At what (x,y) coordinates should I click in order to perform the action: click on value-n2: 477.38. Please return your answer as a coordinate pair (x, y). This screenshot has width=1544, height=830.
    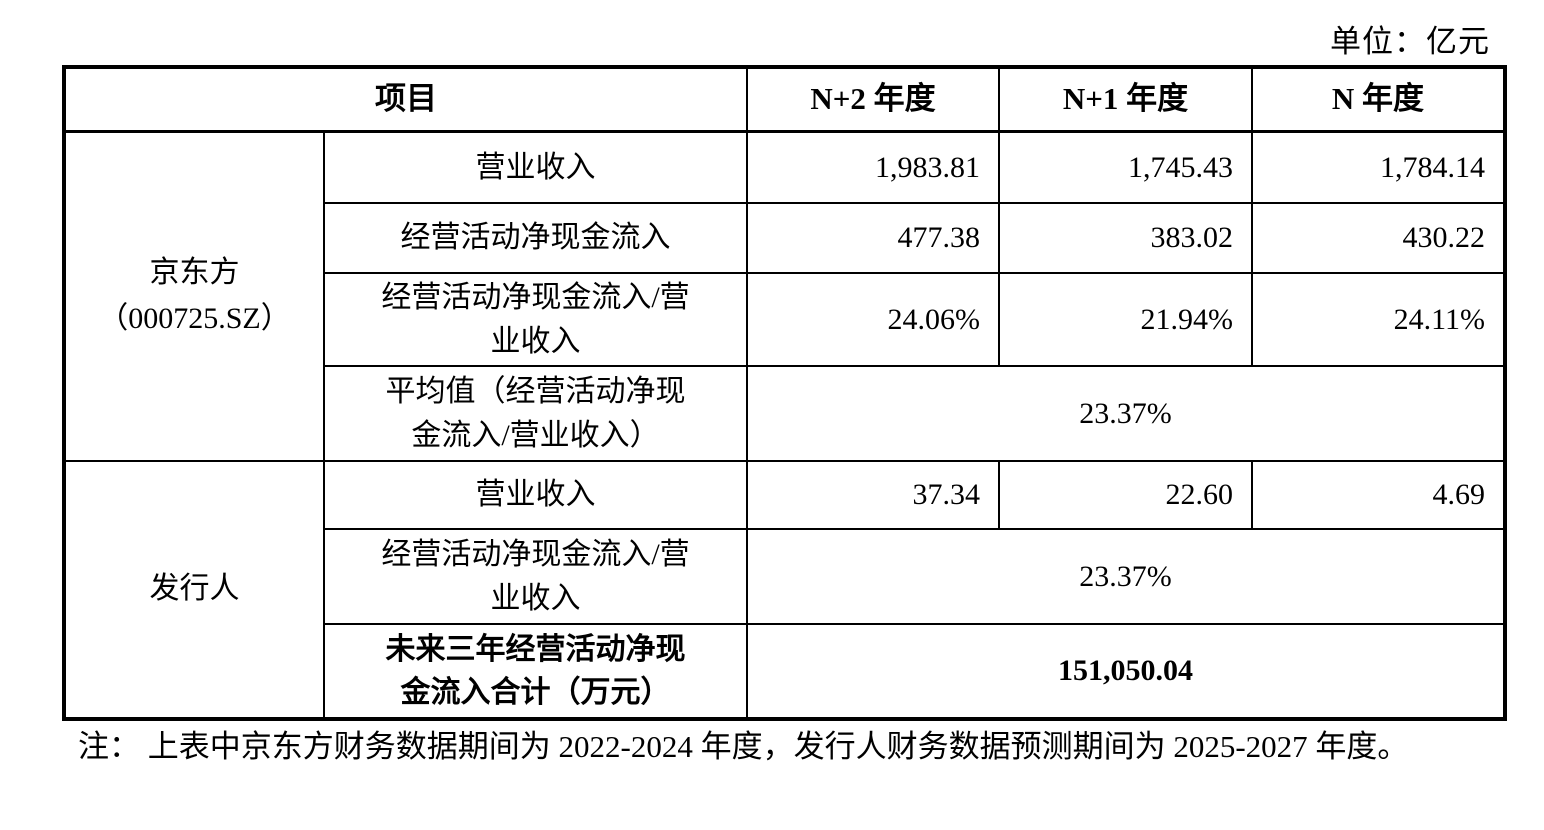
    Looking at the image, I should click on (873, 238).